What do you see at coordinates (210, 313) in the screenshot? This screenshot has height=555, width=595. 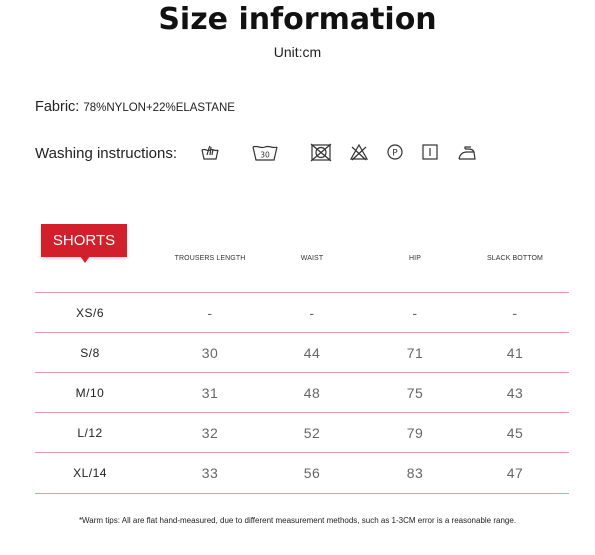 I see `trousers-length-value: -` at bounding box center [210, 313].